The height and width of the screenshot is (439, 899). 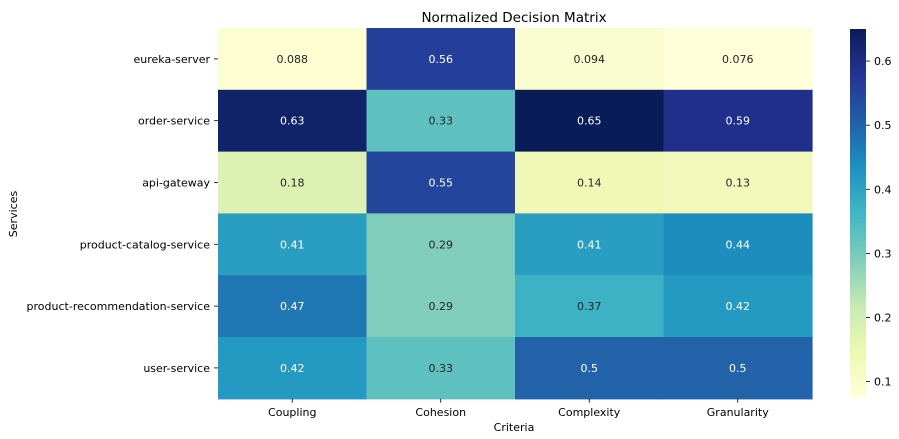 I want to click on row-tick-label: product-catalog-service, so click(x=145, y=244).